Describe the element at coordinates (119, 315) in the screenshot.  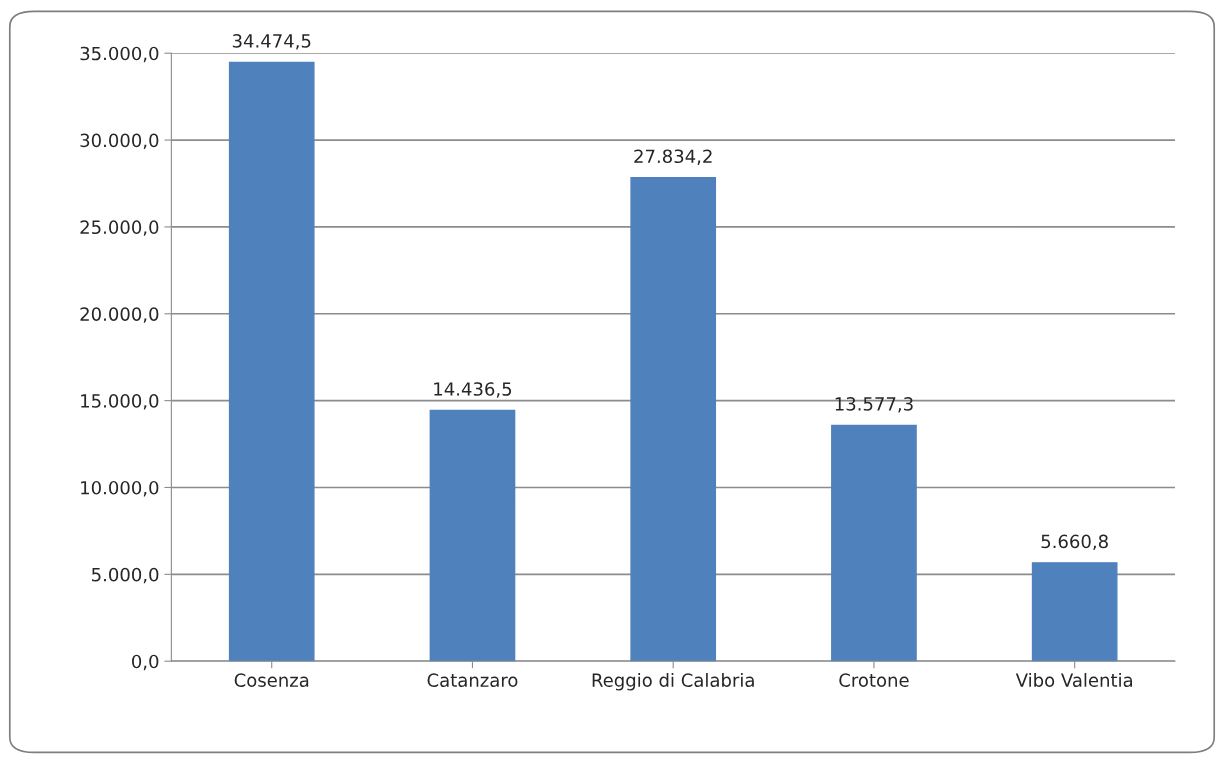
I see `y-tick-label: 20.000,0` at that location.